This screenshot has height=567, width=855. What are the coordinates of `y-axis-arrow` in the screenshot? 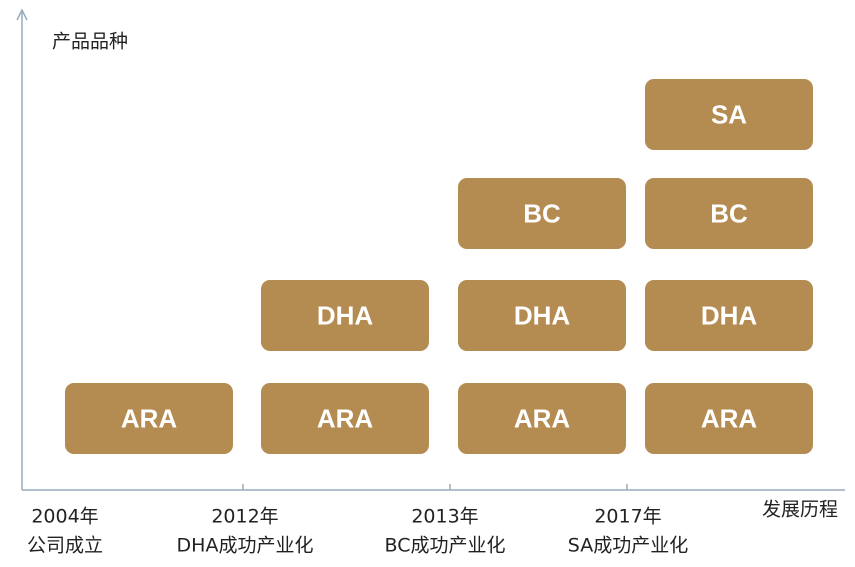 It's located at (22, 14).